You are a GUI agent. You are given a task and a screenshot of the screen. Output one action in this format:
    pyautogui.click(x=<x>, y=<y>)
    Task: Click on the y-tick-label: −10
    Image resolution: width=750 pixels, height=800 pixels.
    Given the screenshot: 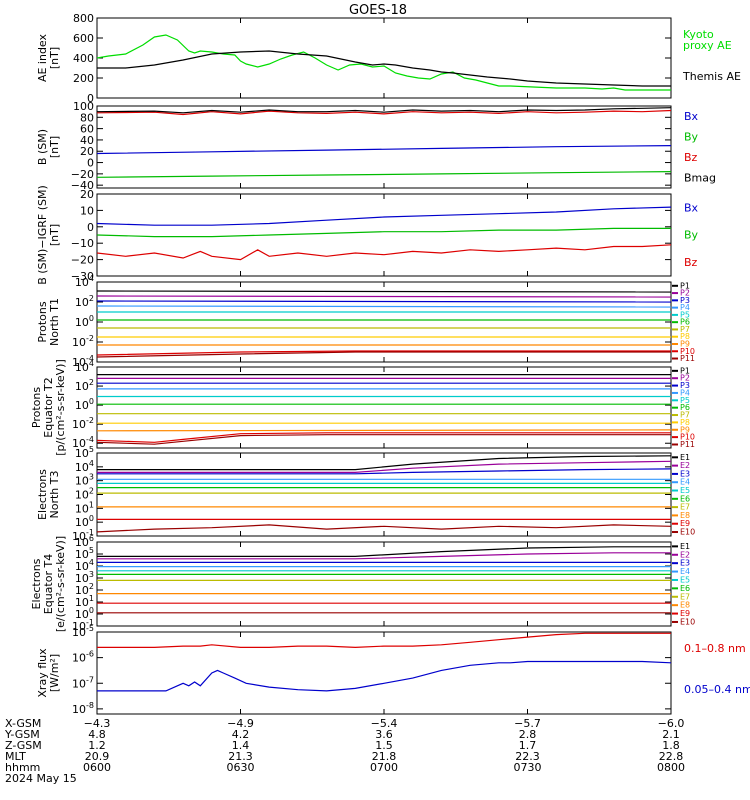 What is the action you would take?
    pyautogui.click(x=82, y=243)
    